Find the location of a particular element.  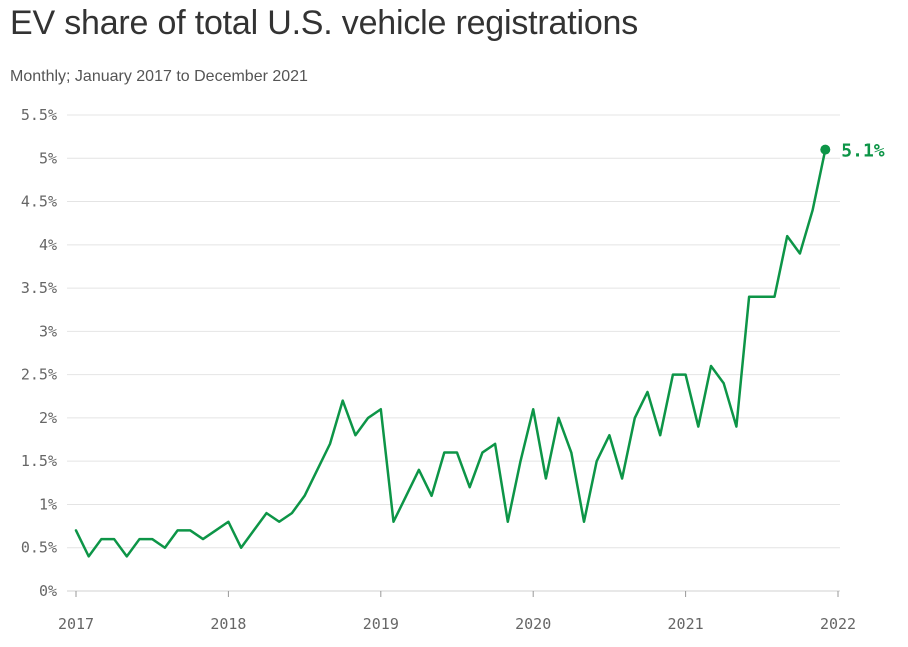

y-tick-label: 5.5% is located at coordinates (39, 115).